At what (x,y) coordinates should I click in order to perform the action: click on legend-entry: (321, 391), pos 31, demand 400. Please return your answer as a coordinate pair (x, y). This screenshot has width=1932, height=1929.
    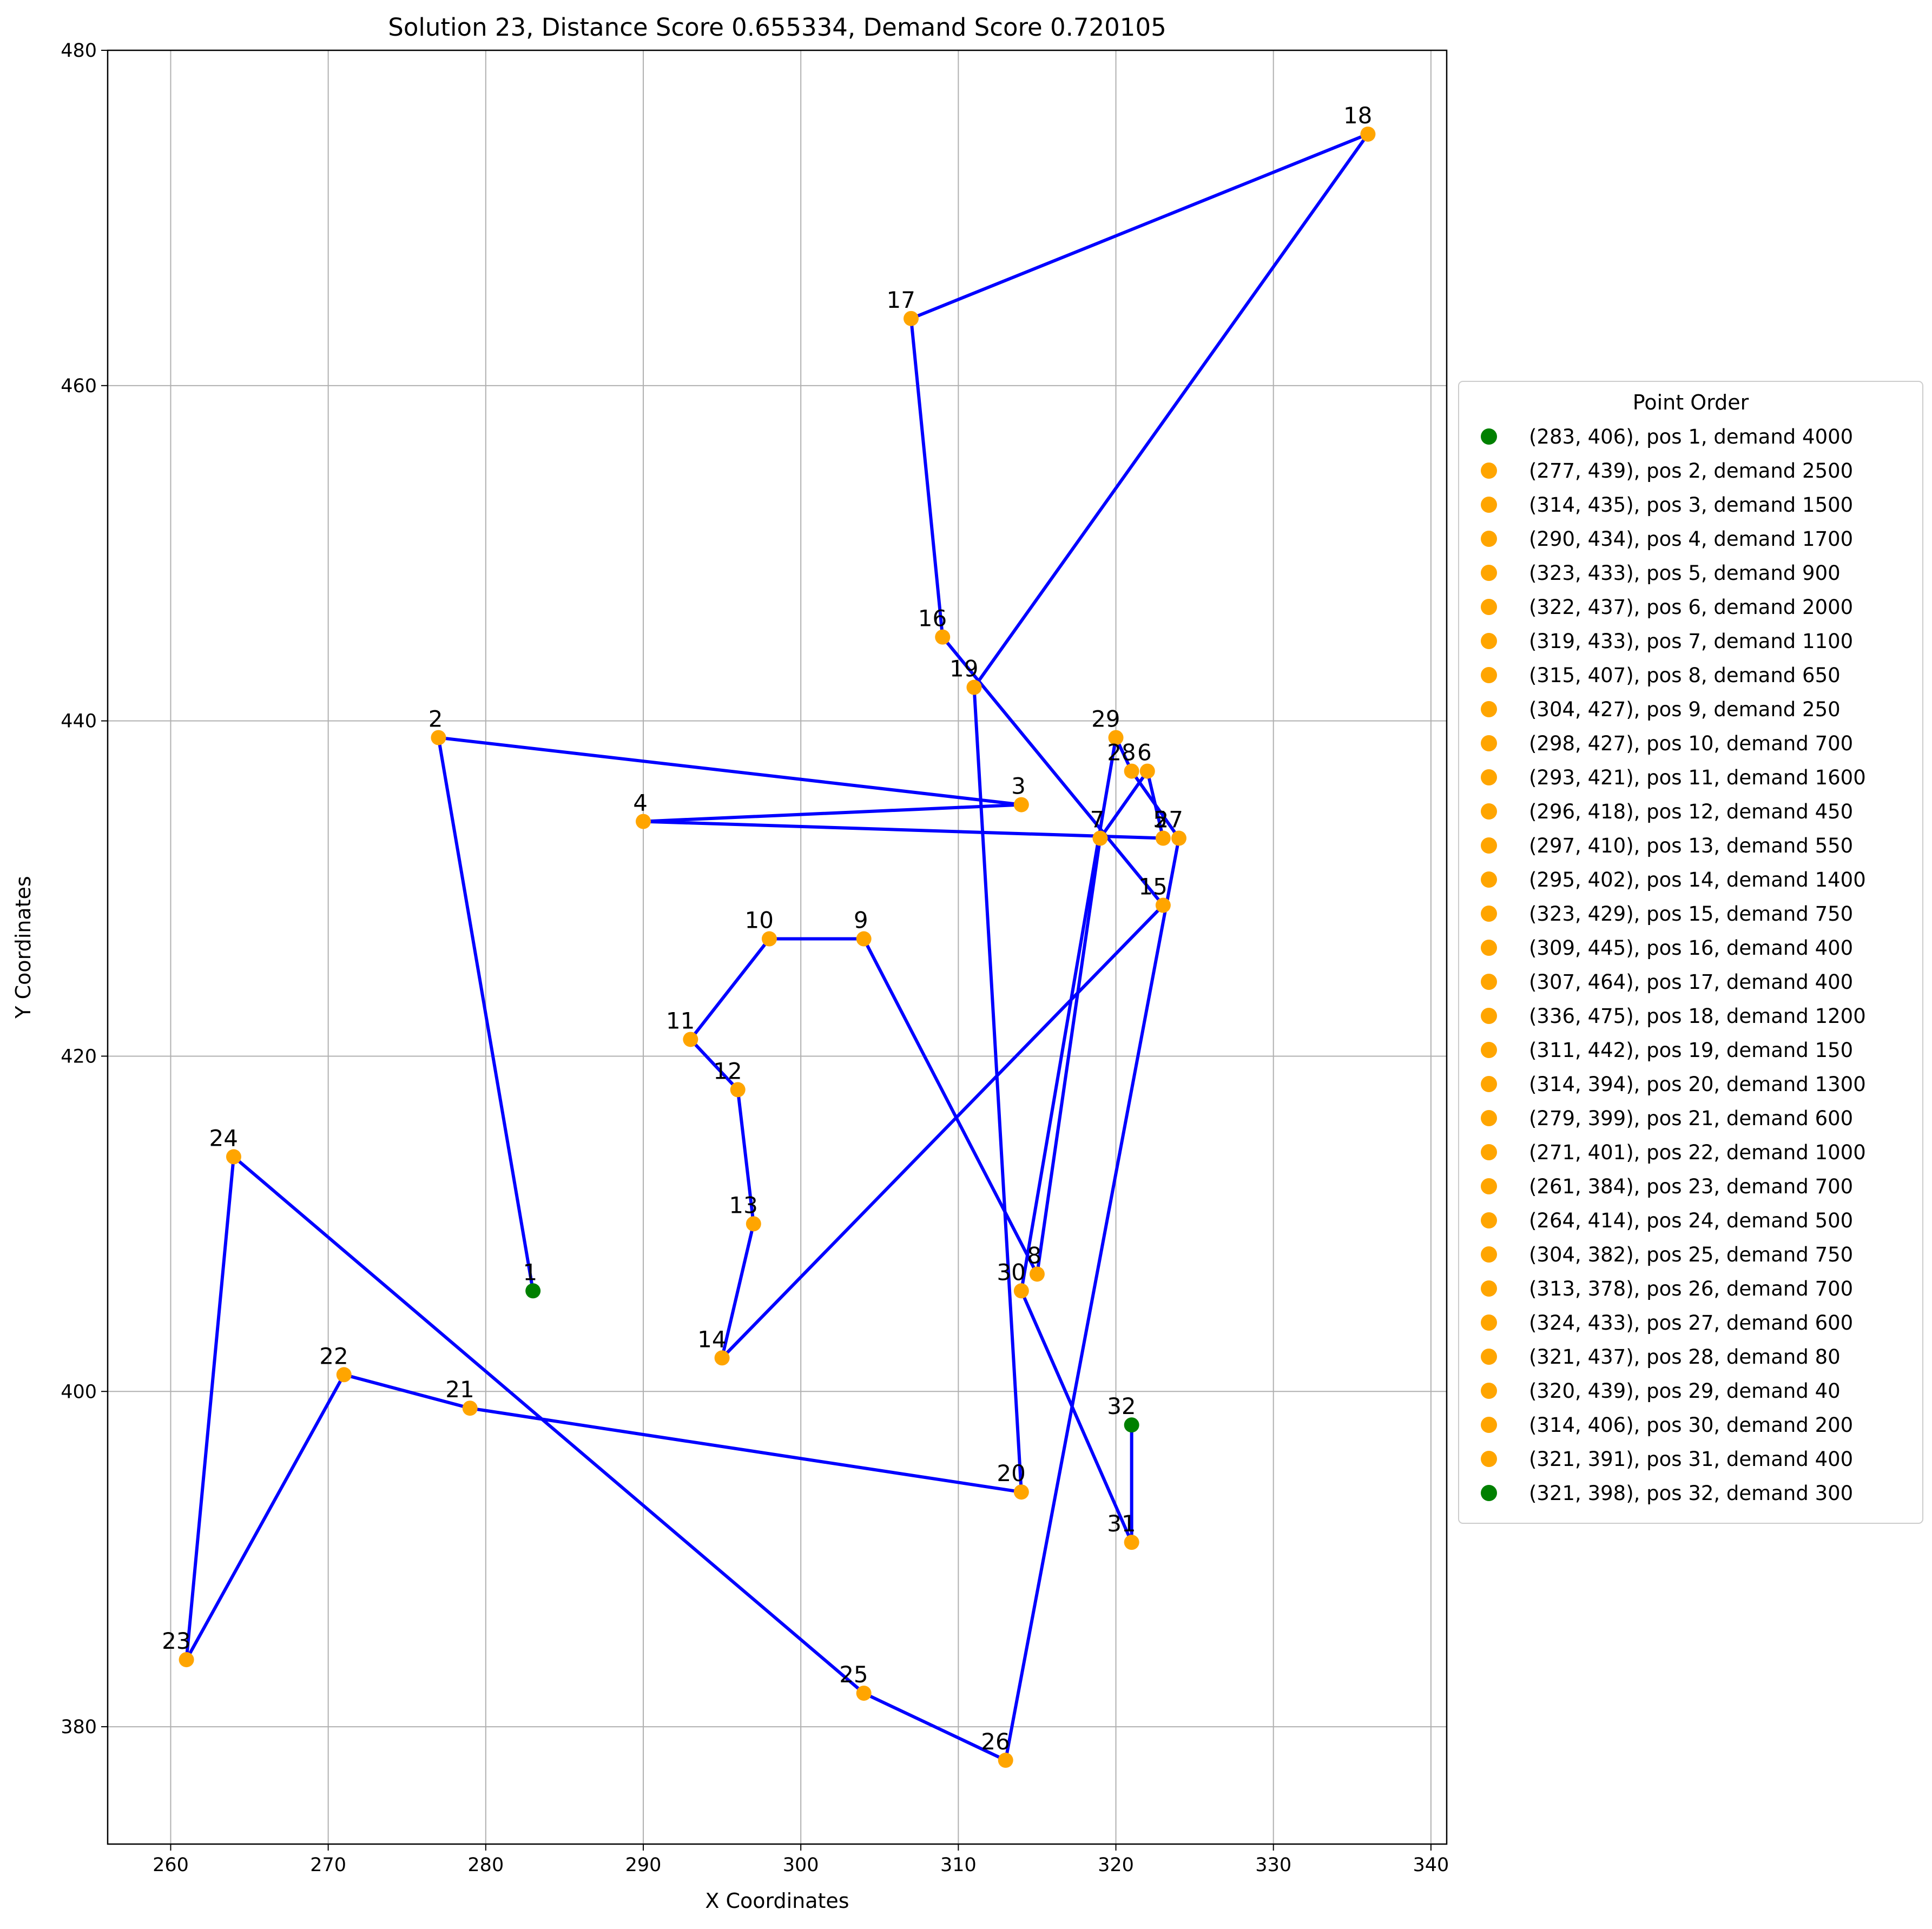
    Looking at the image, I should click on (1691, 1459).